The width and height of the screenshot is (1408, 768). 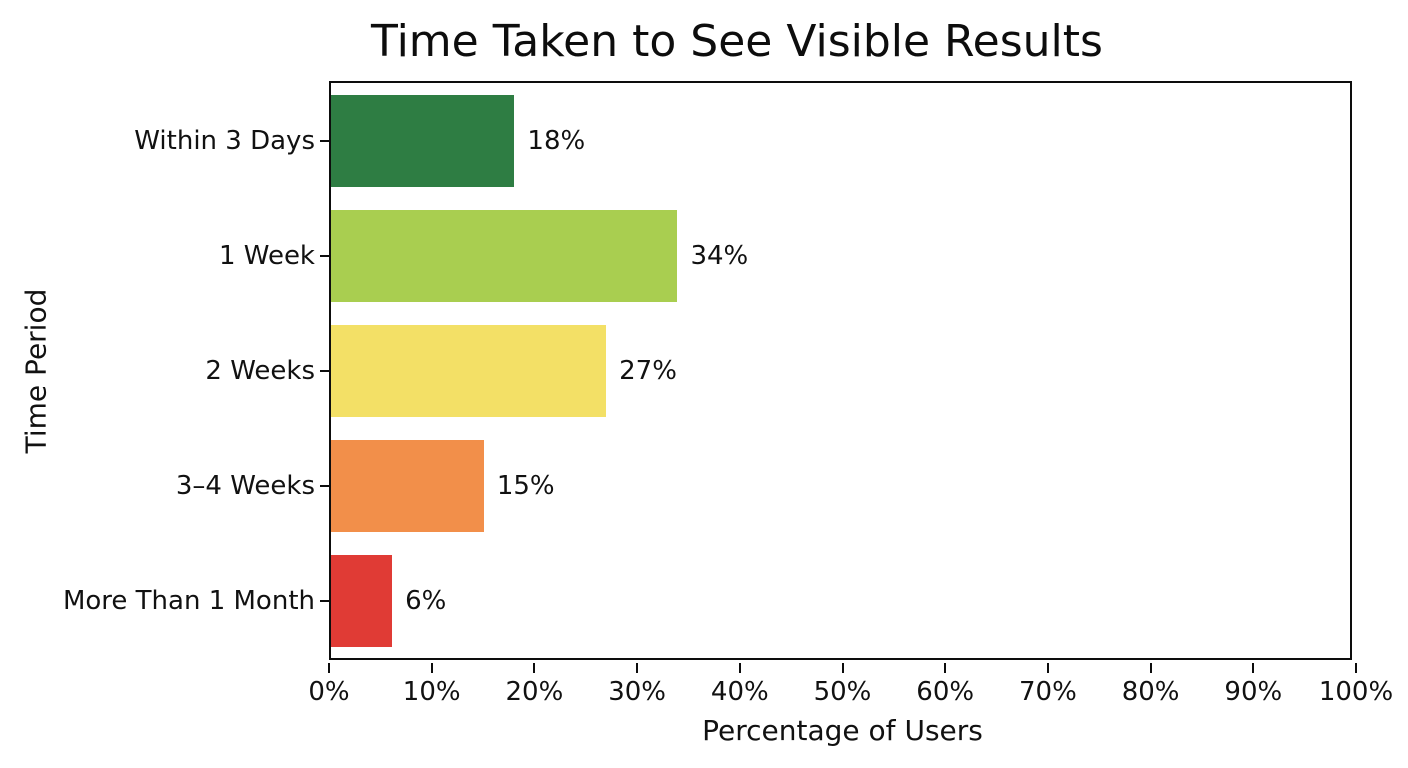 I want to click on category-label: Within 3 Days, so click(x=224, y=140).